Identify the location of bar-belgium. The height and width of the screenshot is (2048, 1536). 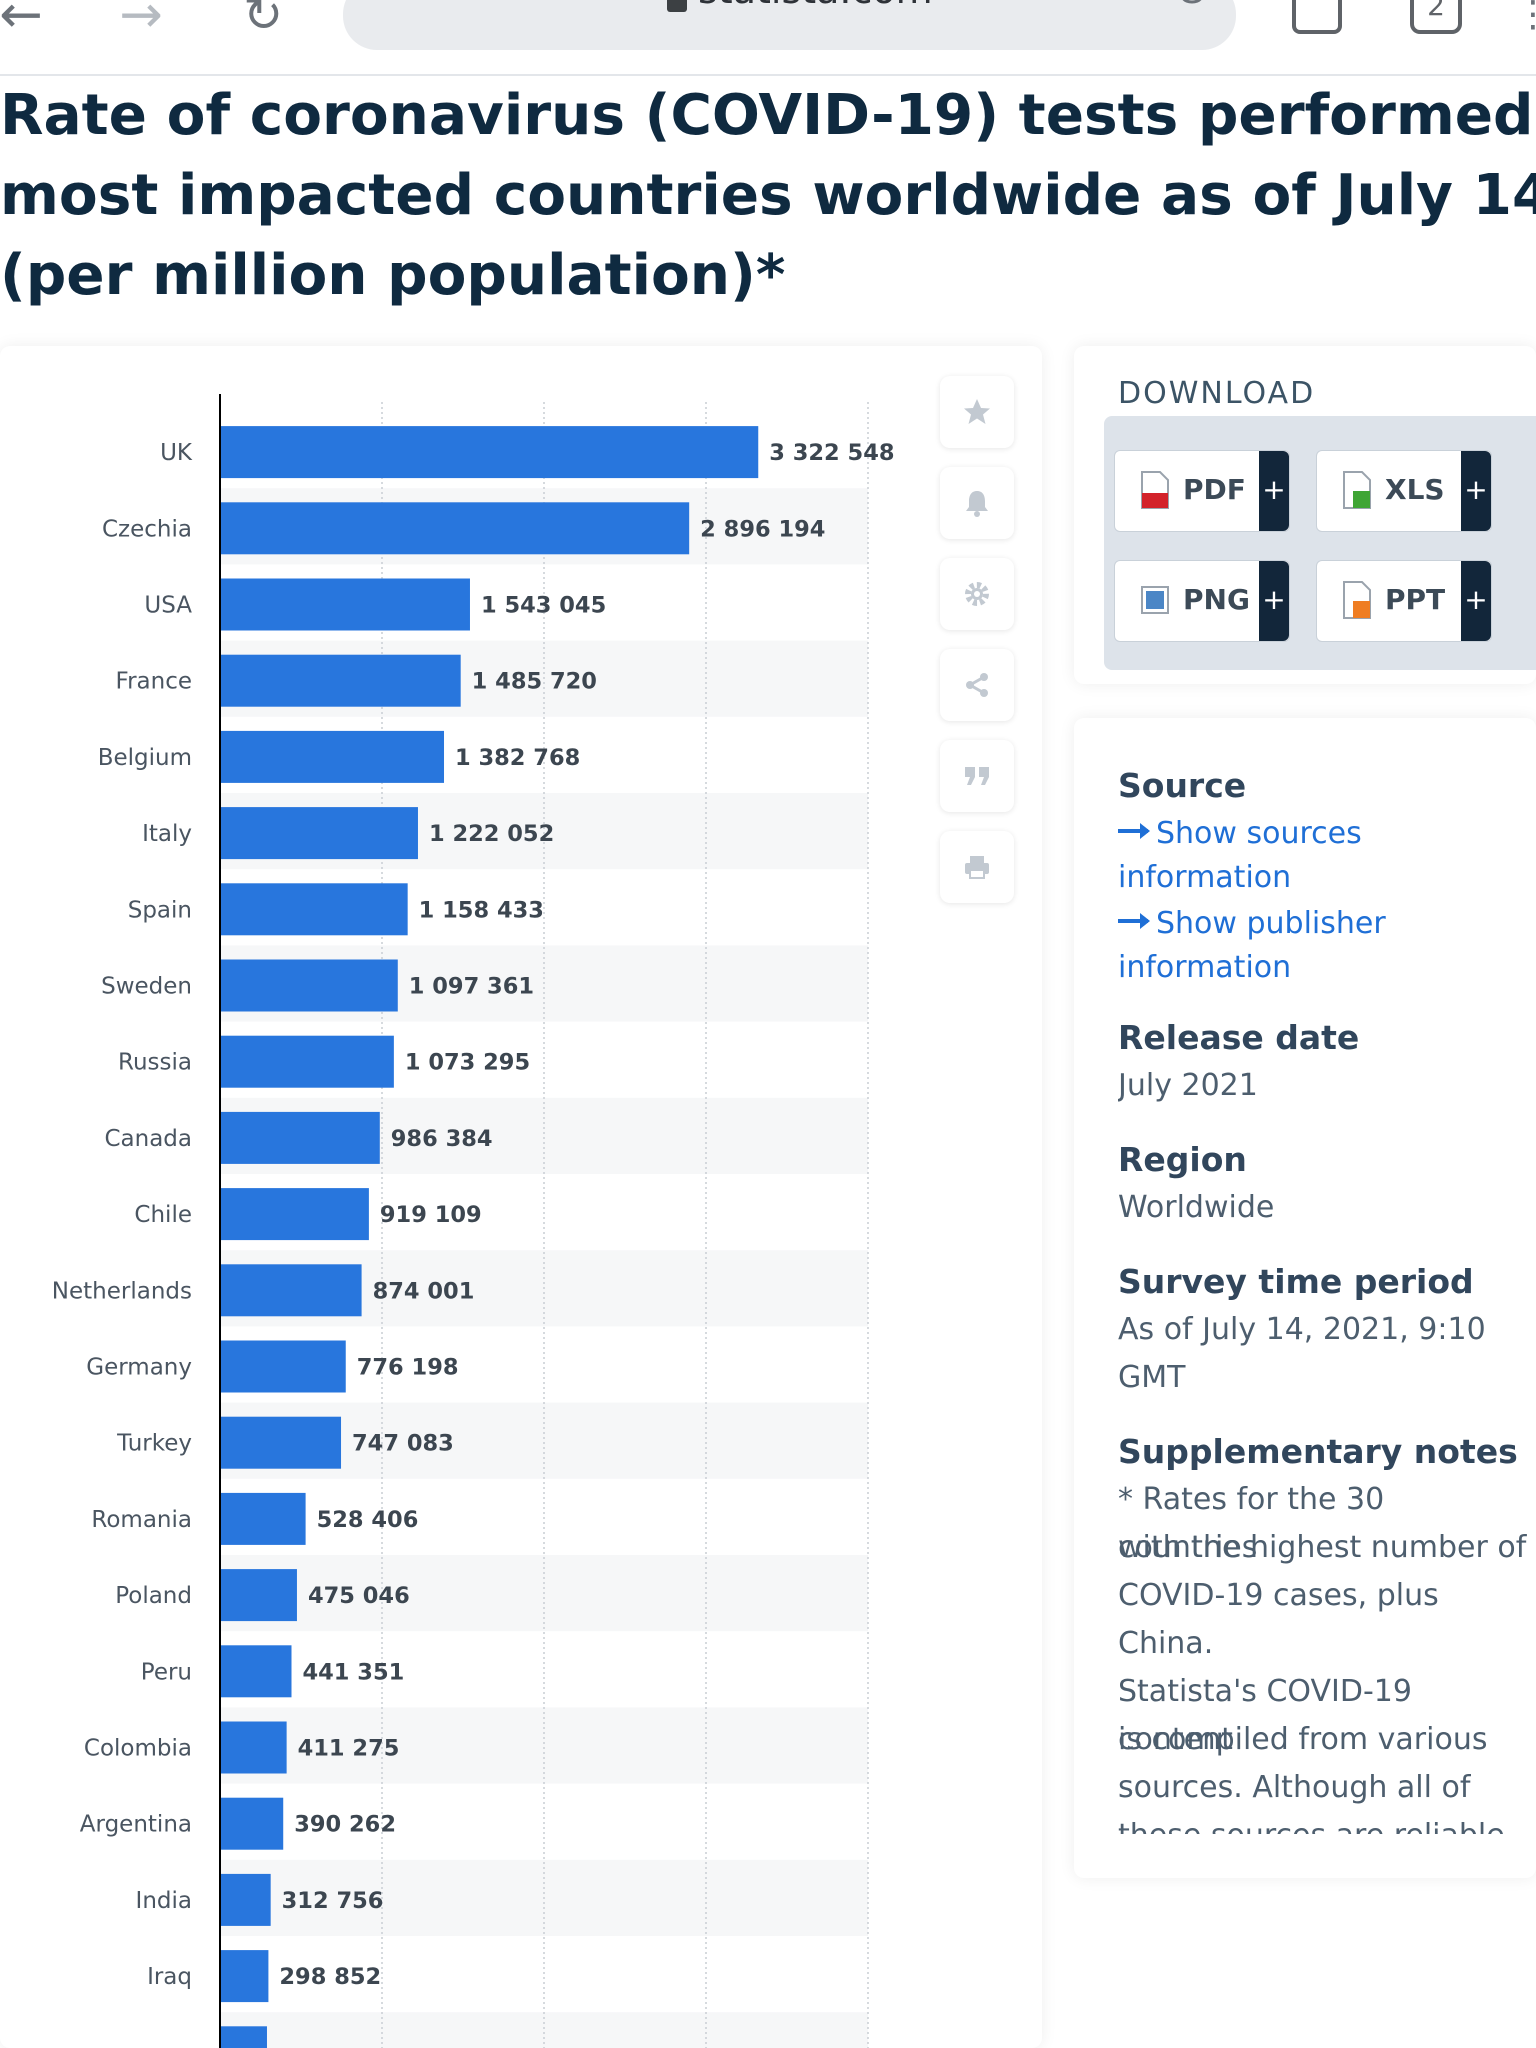
(332, 756).